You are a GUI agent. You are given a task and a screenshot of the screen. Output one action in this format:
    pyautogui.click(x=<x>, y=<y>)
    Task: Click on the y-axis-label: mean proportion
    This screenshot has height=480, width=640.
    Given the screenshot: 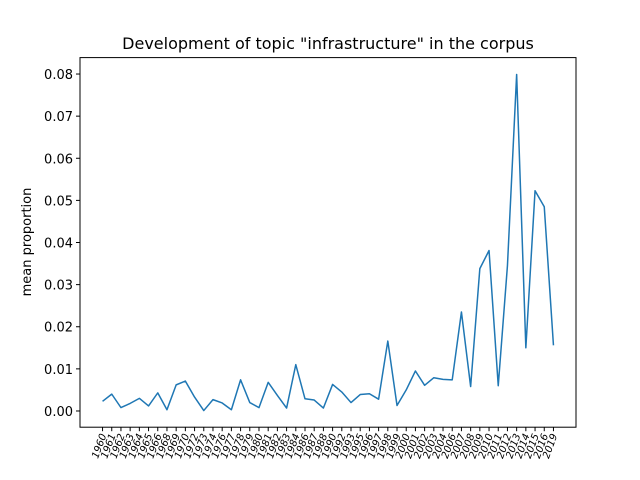 What is the action you would take?
    pyautogui.click(x=27, y=242)
    